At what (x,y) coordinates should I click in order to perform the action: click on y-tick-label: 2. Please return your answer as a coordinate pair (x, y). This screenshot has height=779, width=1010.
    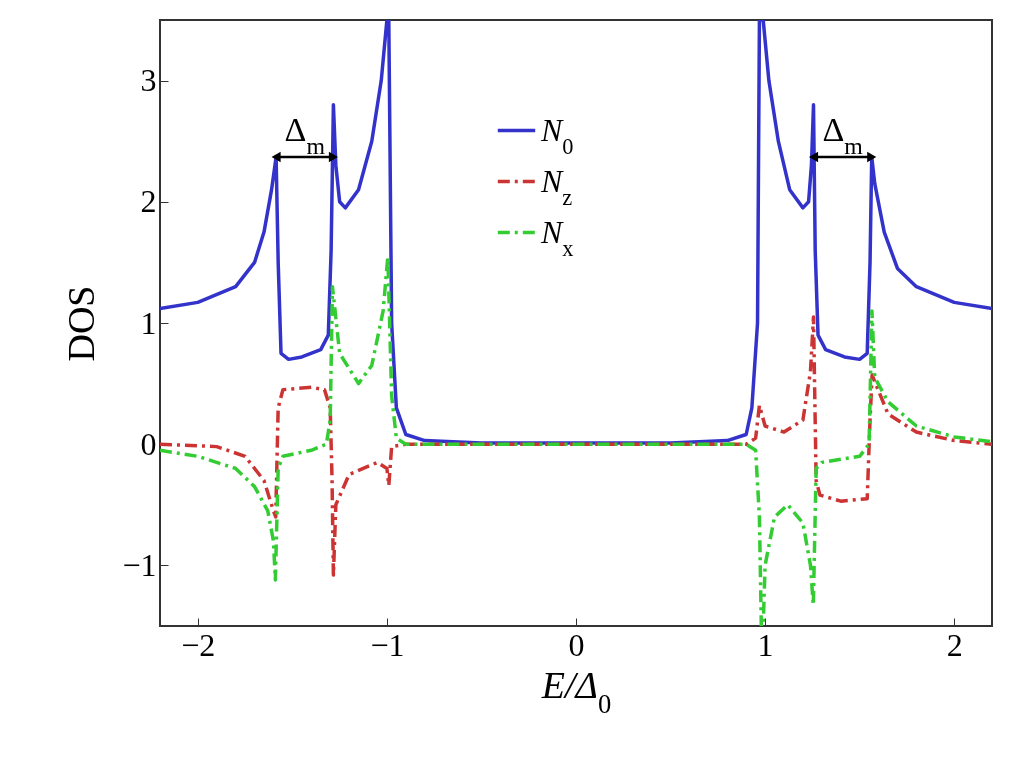
    Looking at the image, I should click on (148, 201).